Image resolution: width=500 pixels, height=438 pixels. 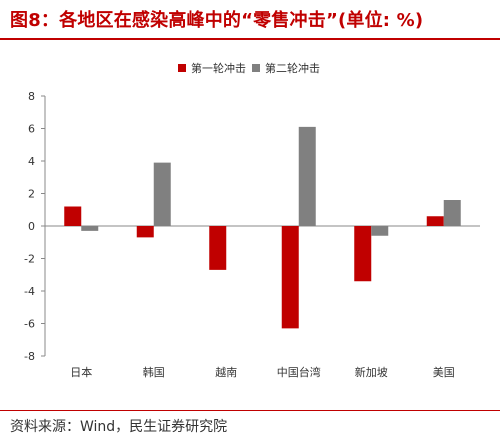 What do you see at coordinates (29, 356) in the screenshot?
I see `y-tick-label: -8` at bounding box center [29, 356].